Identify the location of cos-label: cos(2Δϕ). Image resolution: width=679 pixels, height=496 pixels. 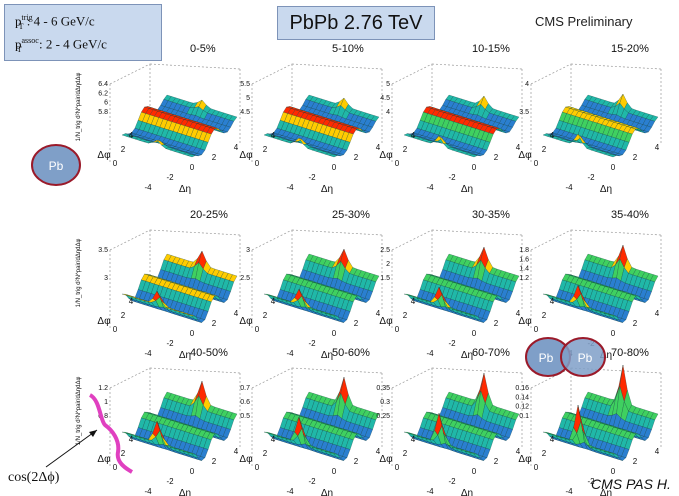
(34, 477).